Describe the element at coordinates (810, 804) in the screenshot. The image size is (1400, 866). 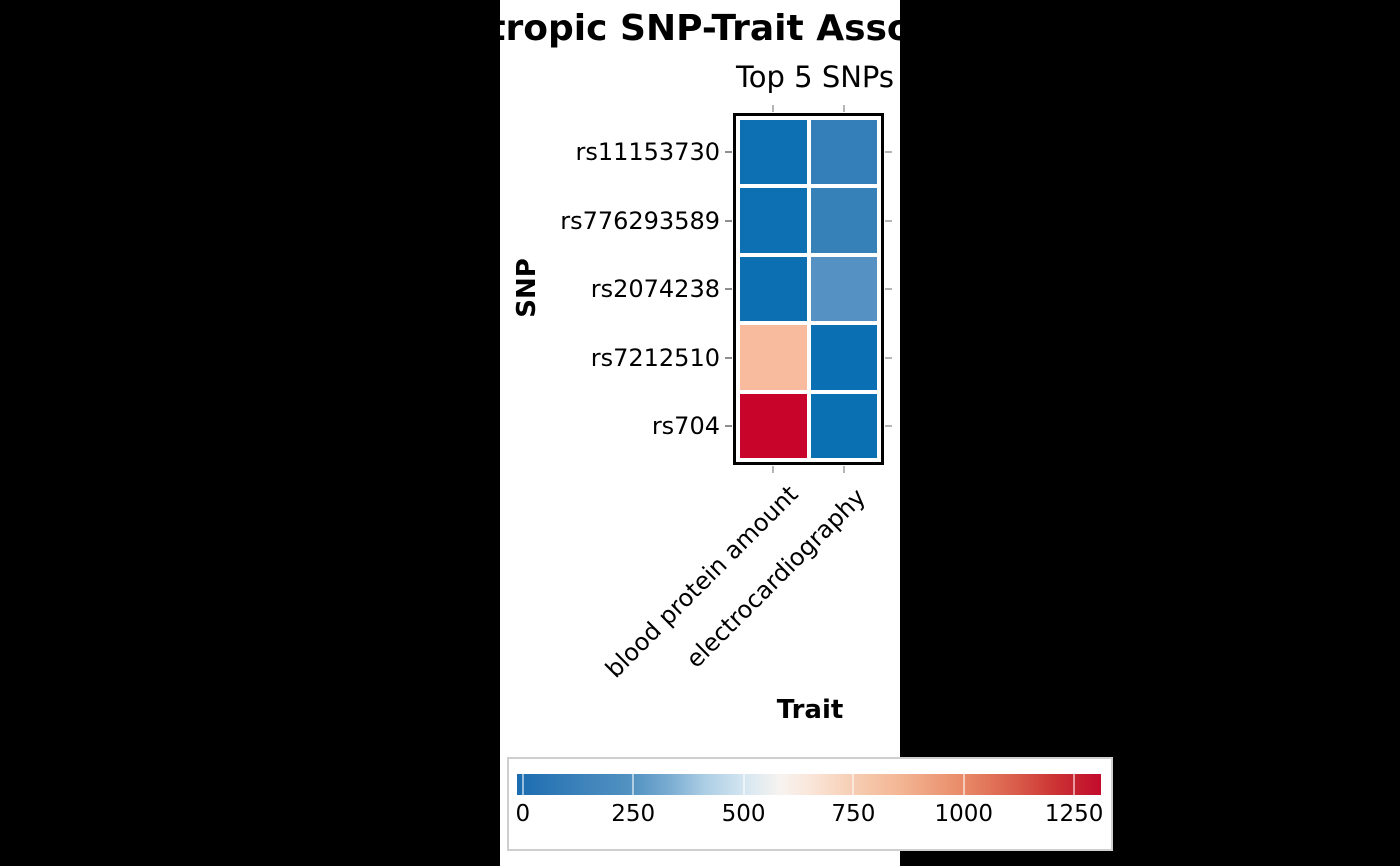
I see `colorbar-legend: 0 250 500 750 1000 1250` at that location.